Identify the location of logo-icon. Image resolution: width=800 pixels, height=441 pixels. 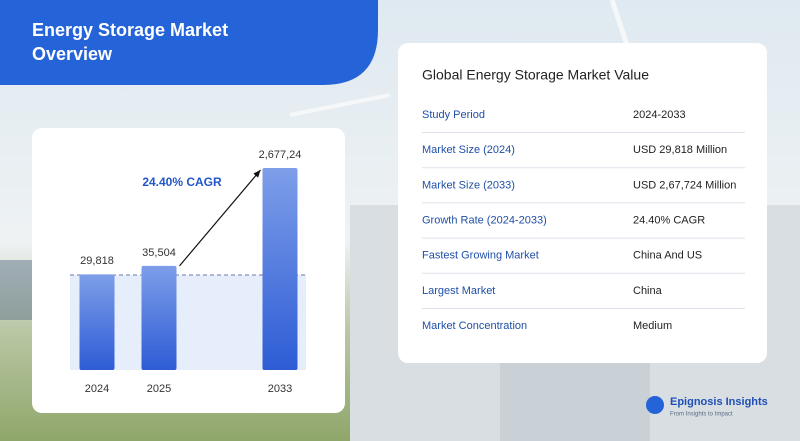
(655, 405).